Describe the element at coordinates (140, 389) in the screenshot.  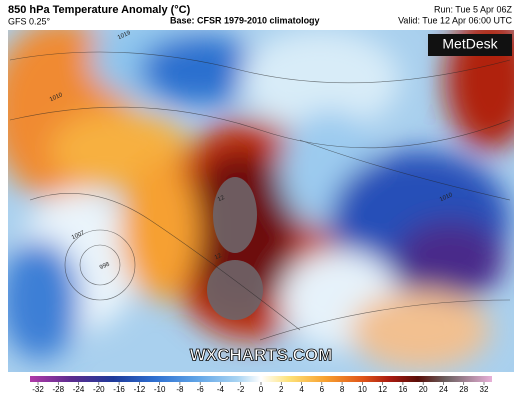
I see `colorbar-tick-label: -12` at that location.